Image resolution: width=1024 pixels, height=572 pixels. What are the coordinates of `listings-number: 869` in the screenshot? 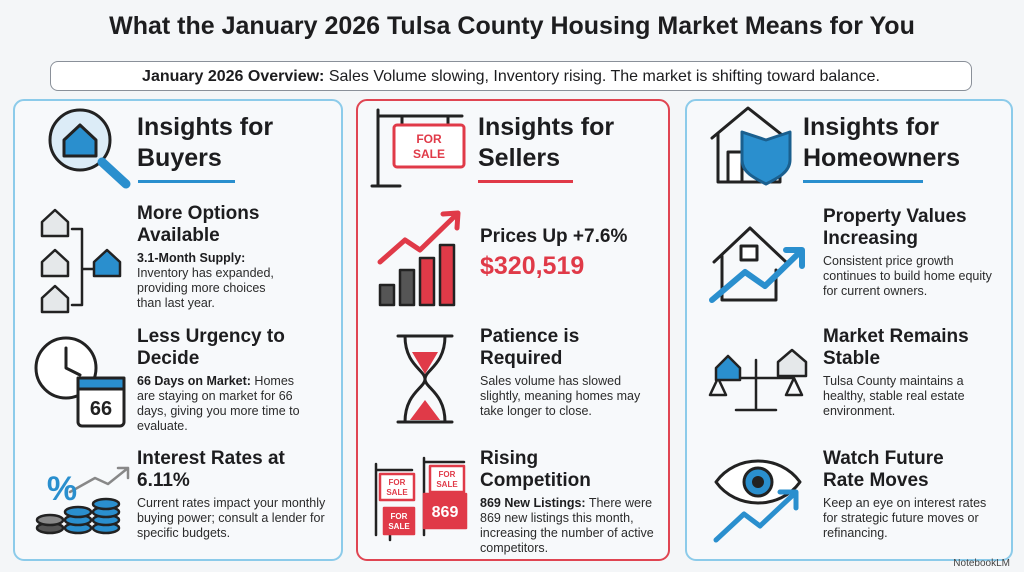 It's located at (445, 512).